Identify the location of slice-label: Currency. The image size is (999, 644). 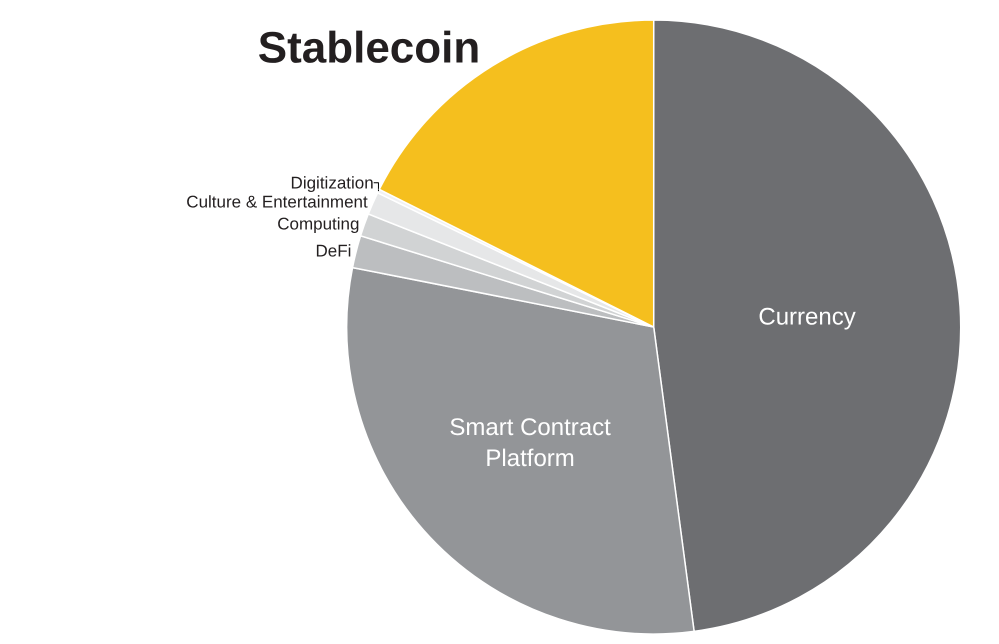
(807, 316).